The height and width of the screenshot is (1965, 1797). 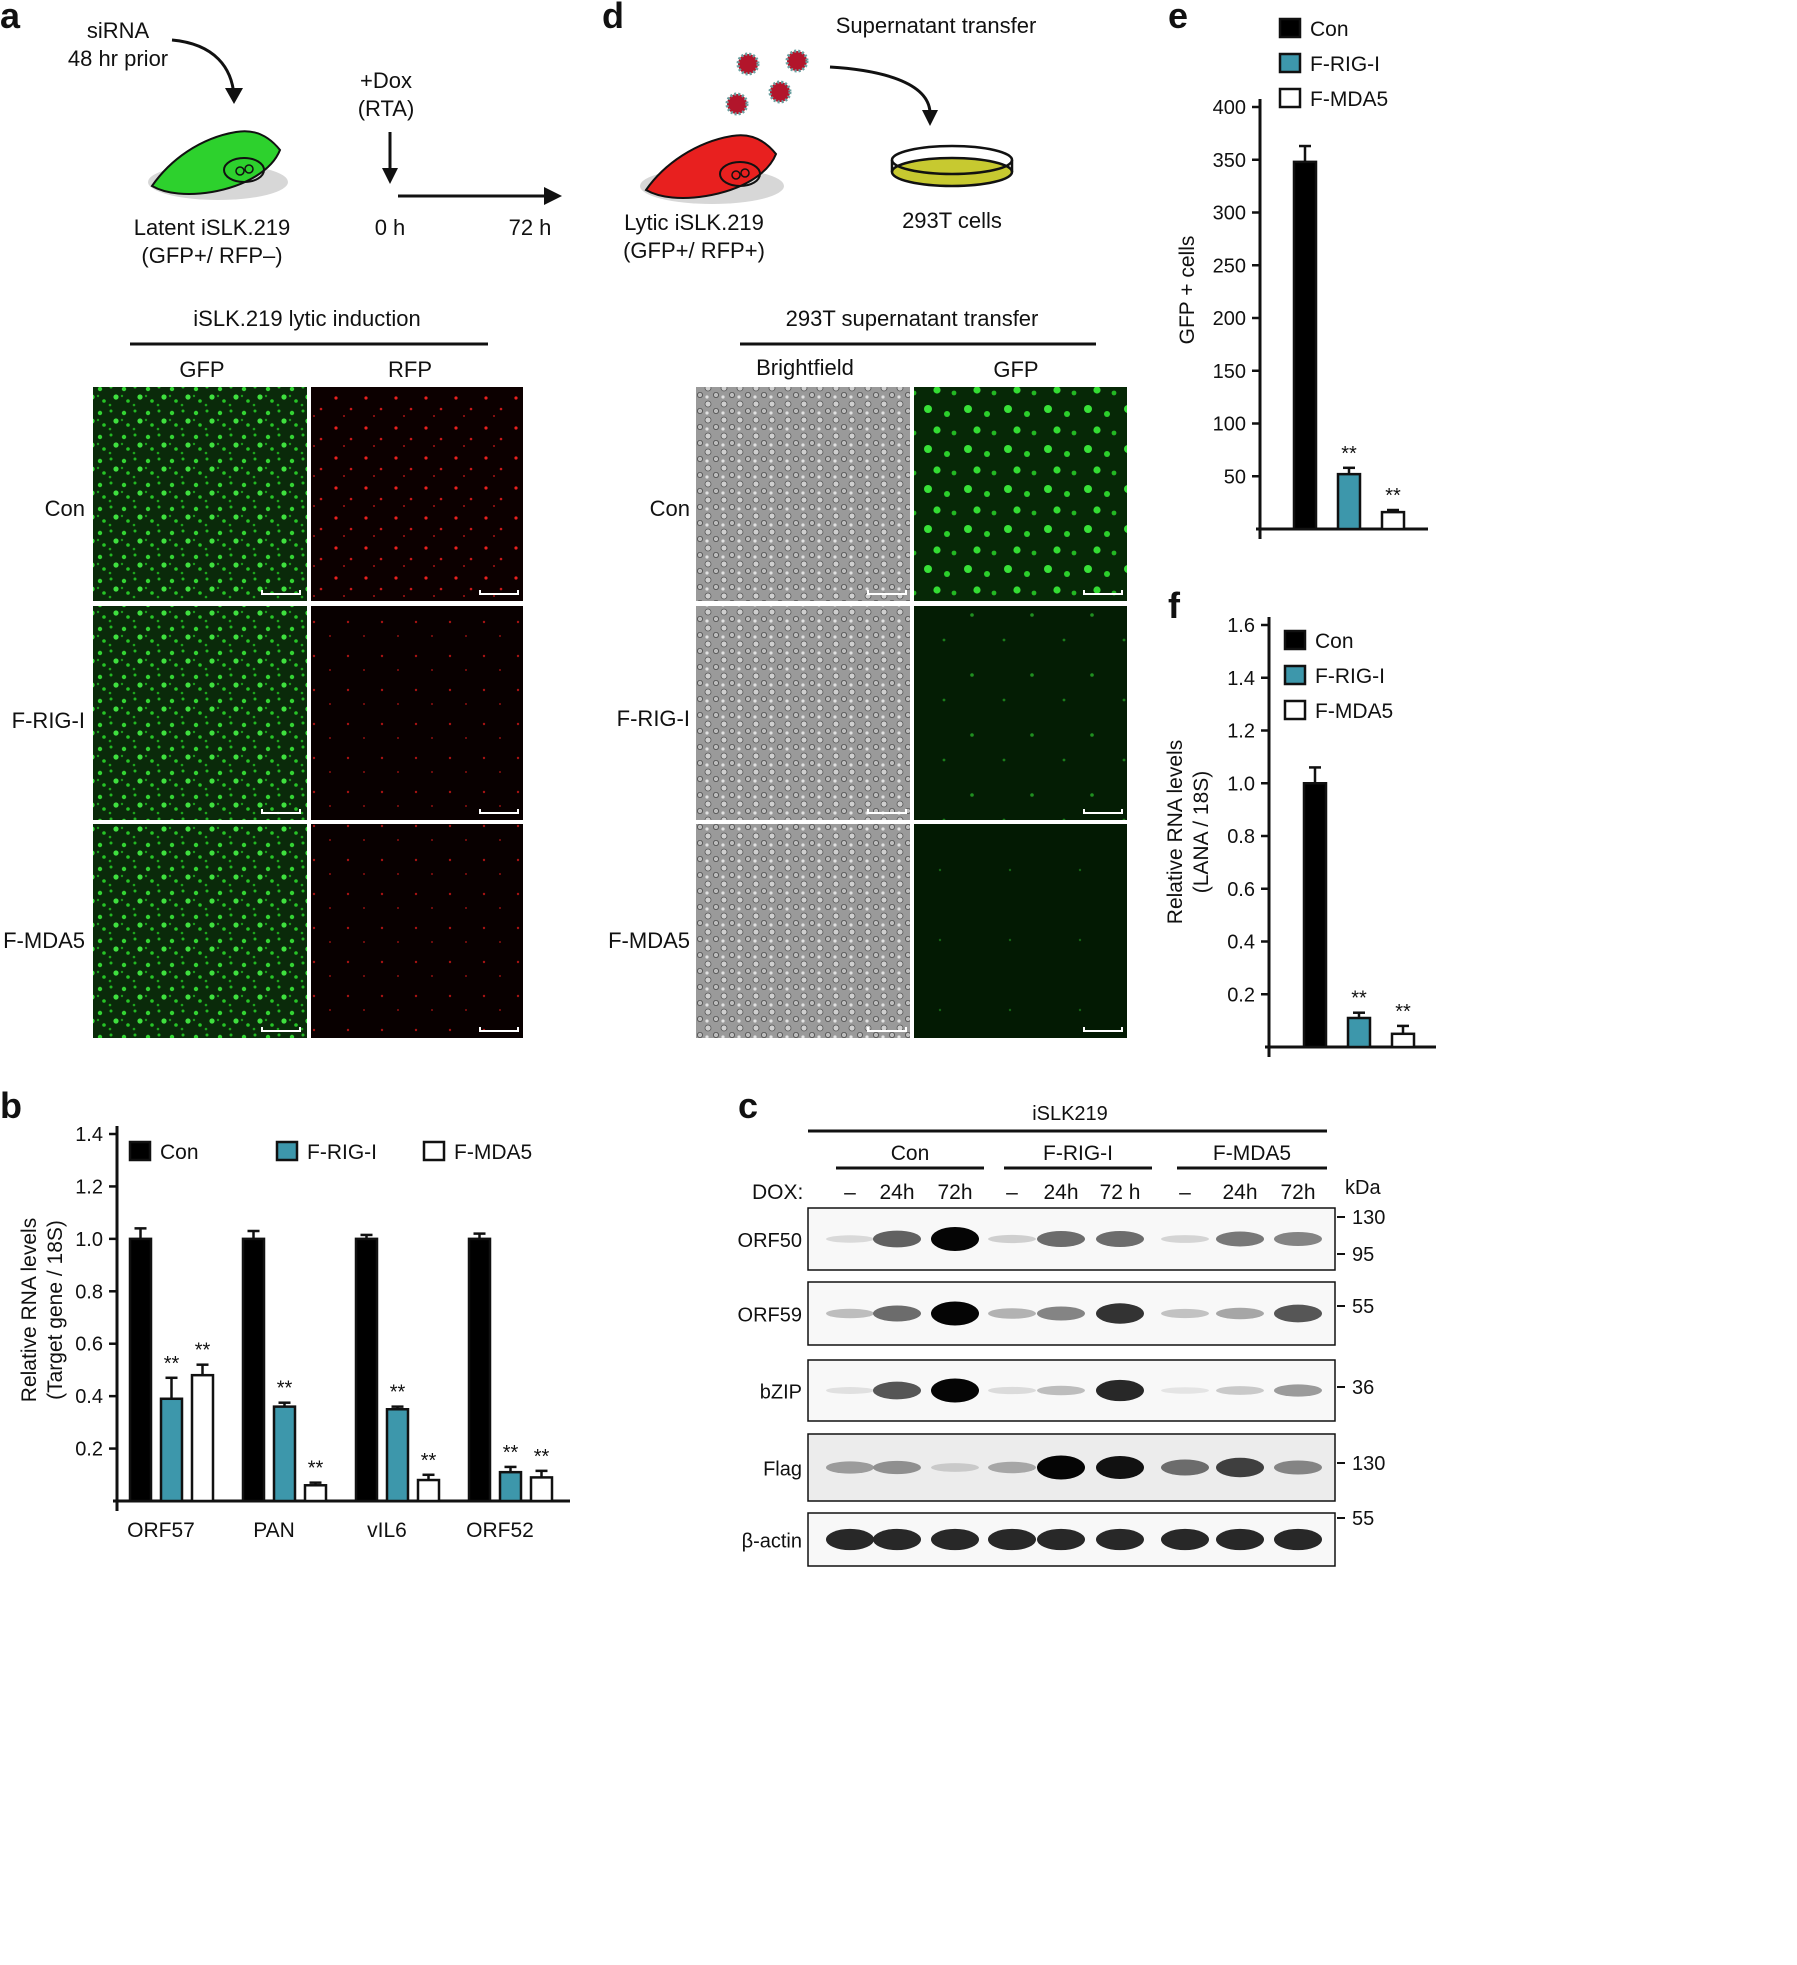 I want to click on legend-swatch-con, so click(x=1295, y=640).